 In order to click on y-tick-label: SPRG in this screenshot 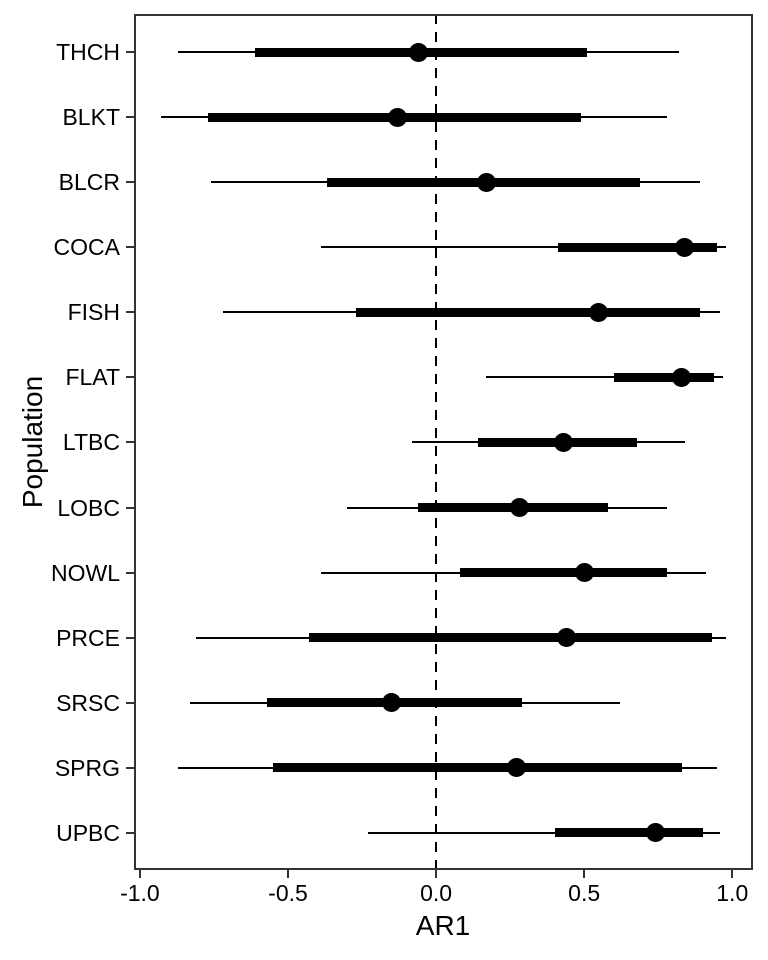, I will do `click(87, 767)`.